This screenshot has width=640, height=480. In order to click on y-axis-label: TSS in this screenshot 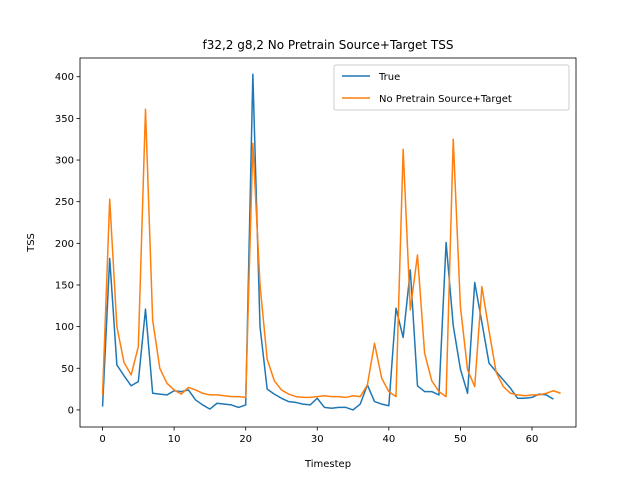, I will do `click(31, 243)`.